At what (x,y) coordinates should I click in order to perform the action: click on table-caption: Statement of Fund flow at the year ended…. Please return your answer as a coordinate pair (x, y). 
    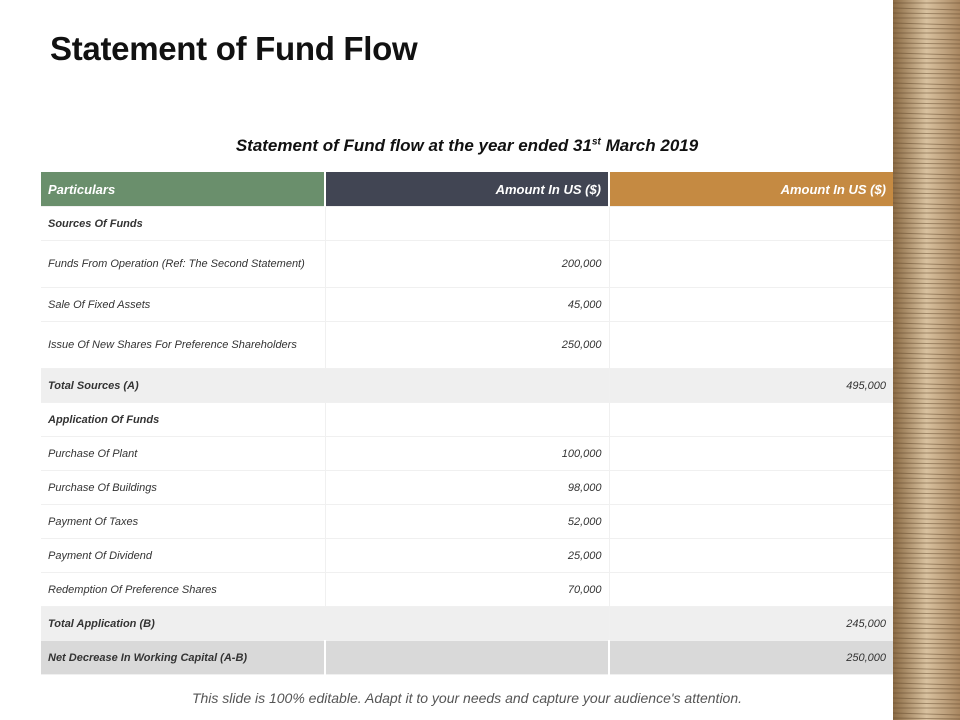
    Looking at the image, I should click on (467, 146).